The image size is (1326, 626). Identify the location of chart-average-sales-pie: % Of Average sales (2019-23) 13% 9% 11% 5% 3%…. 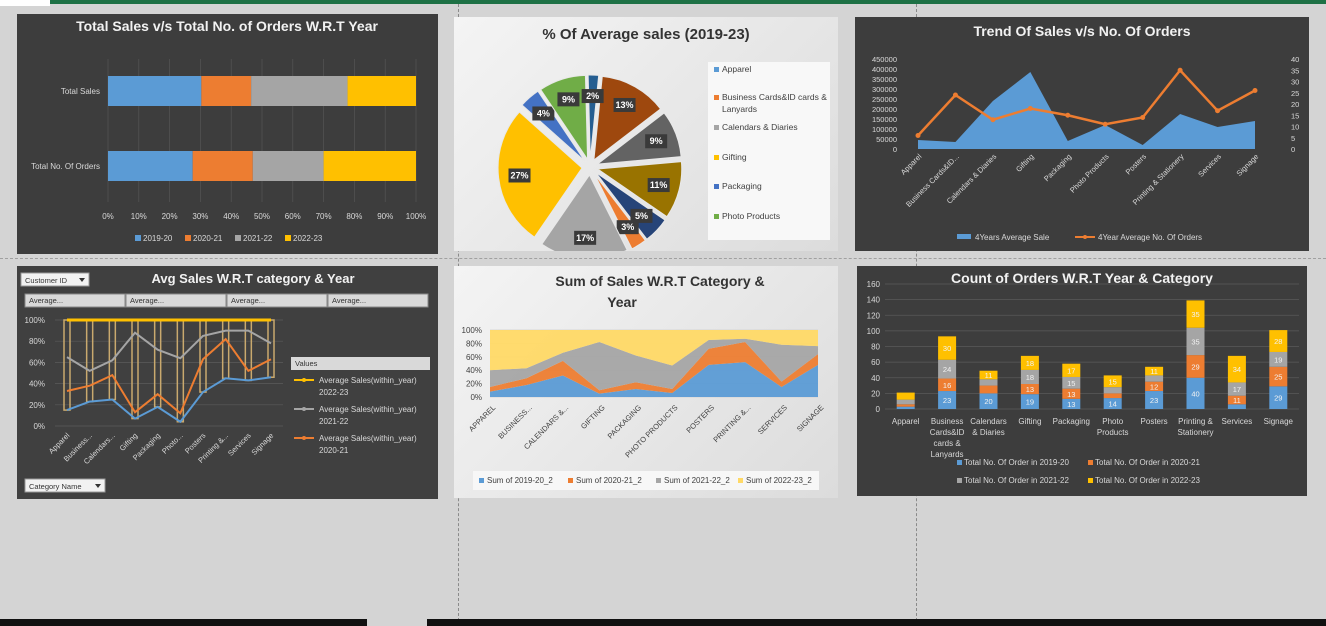
(646, 134).